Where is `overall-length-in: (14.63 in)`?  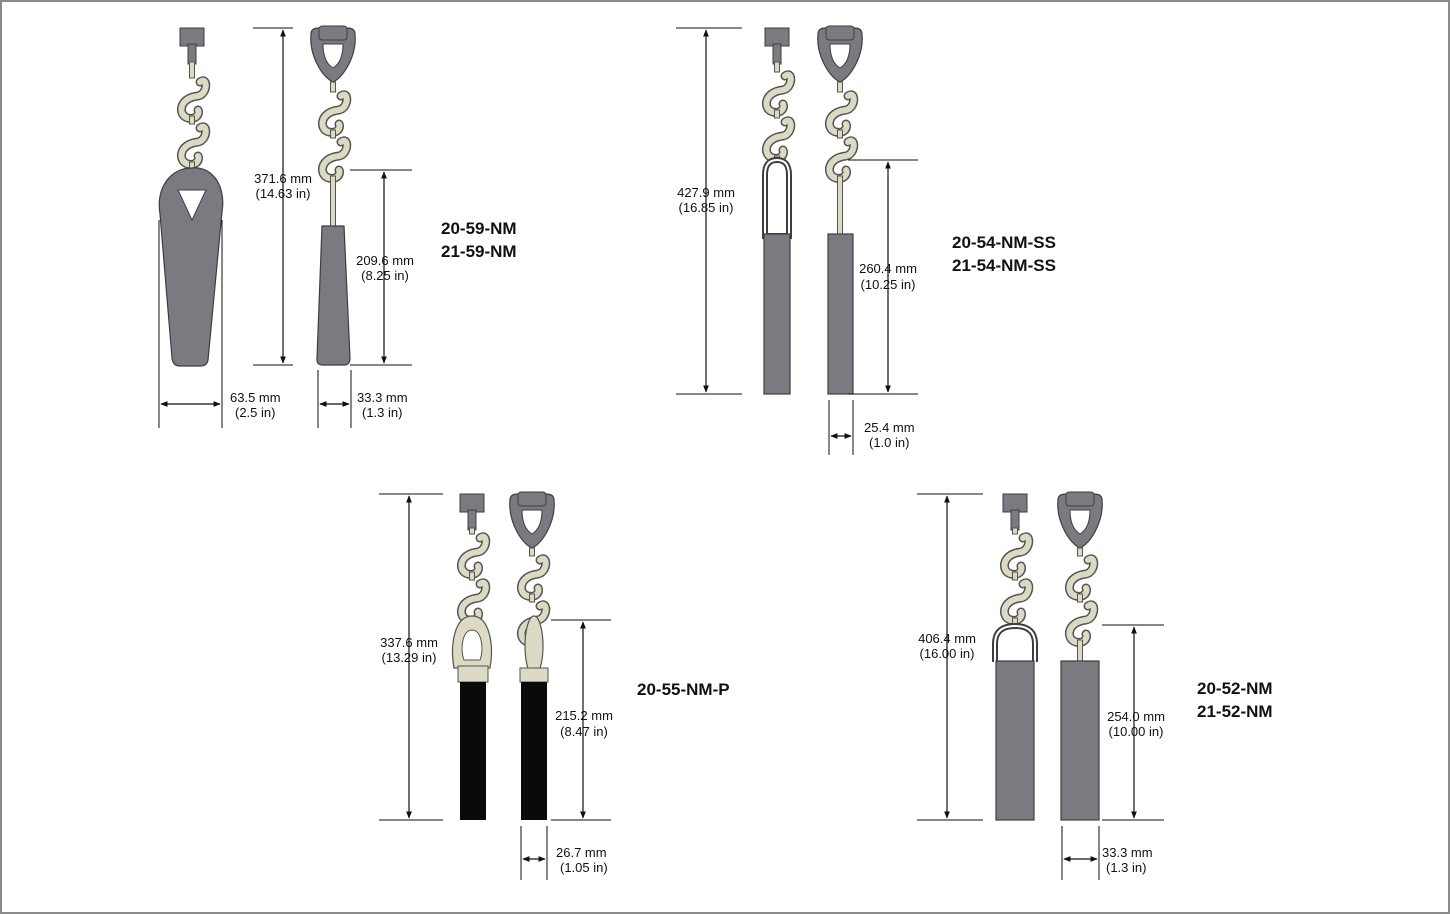
overall-length-in: (14.63 in) is located at coordinates (283, 193).